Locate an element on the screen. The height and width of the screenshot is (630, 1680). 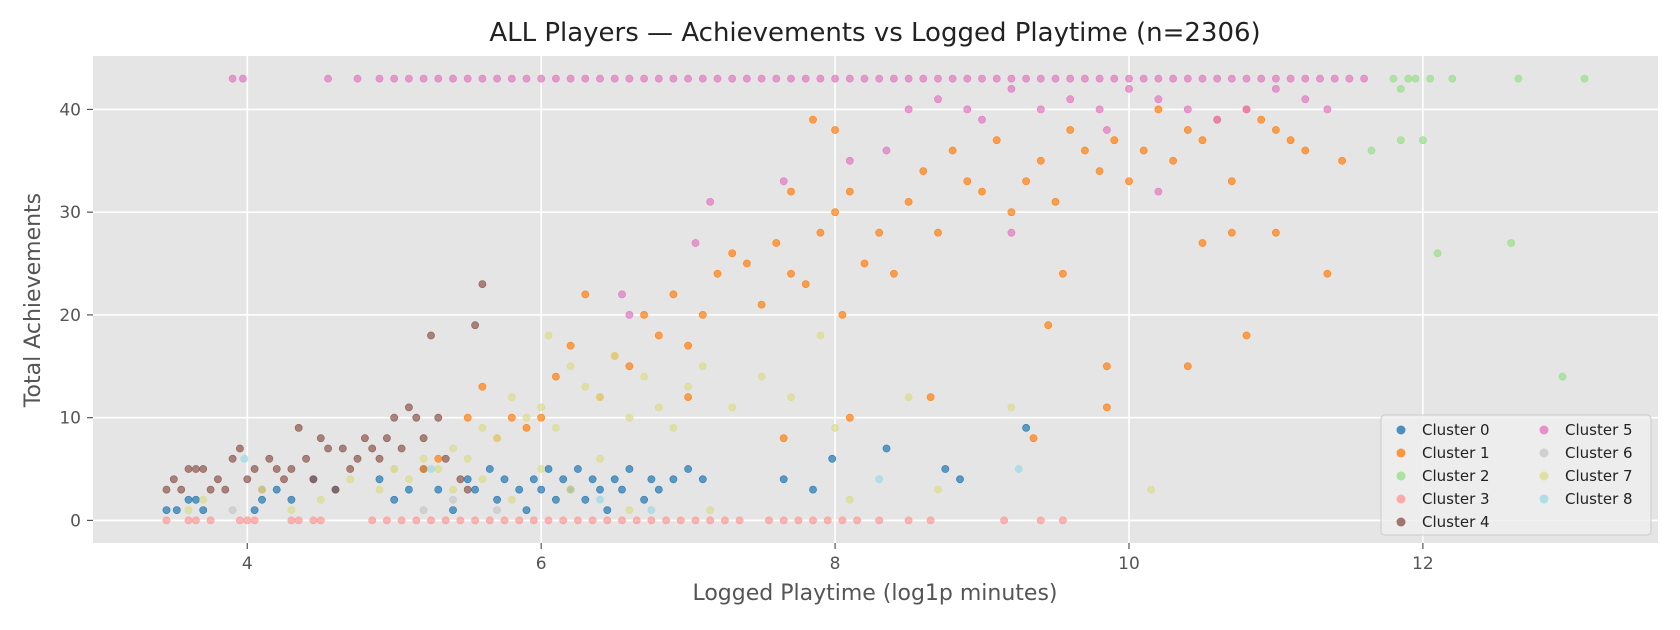
x-tick-label: 8 is located at coordinates (835, 564).